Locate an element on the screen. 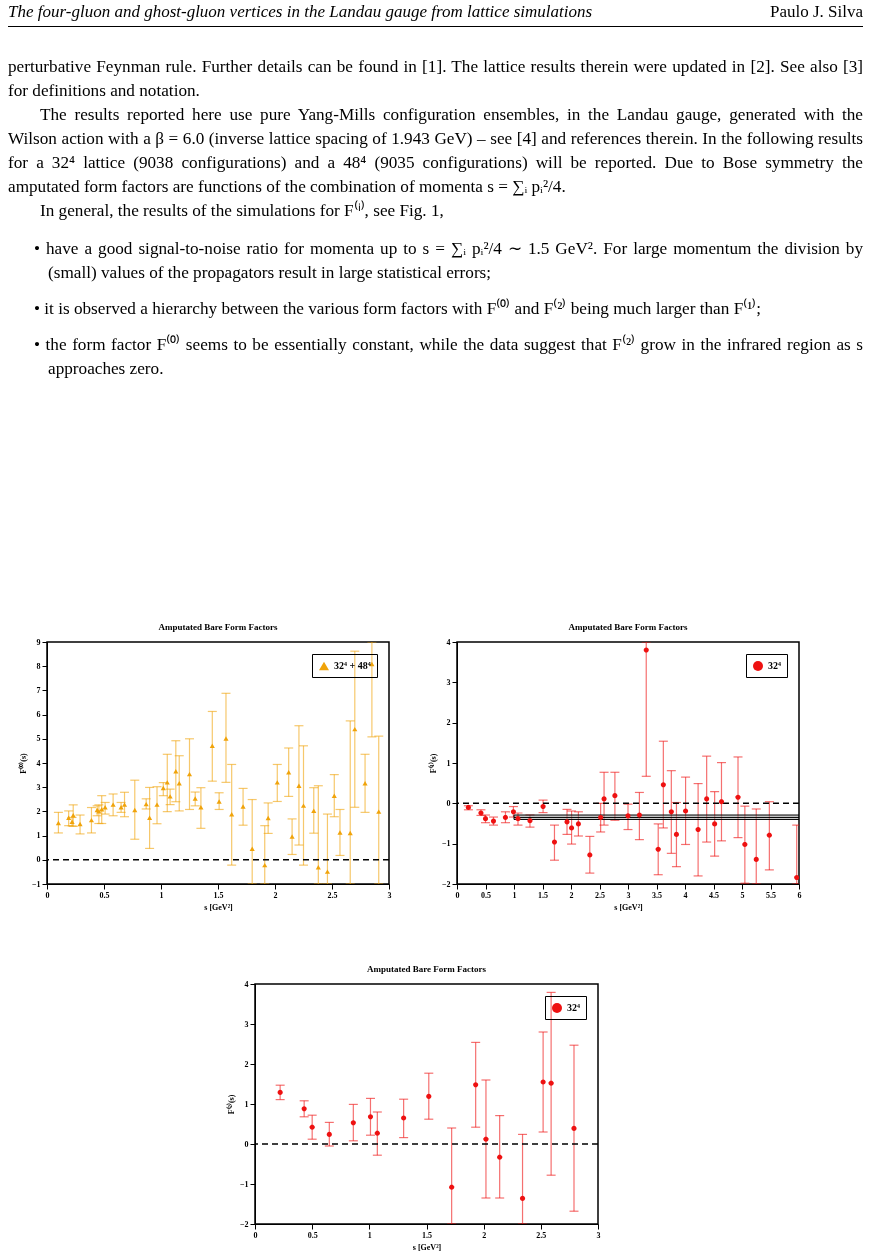 The width and height of the screenshot is (871, 1258). y-tick-label: 6 is located at coordinates (38, 715).